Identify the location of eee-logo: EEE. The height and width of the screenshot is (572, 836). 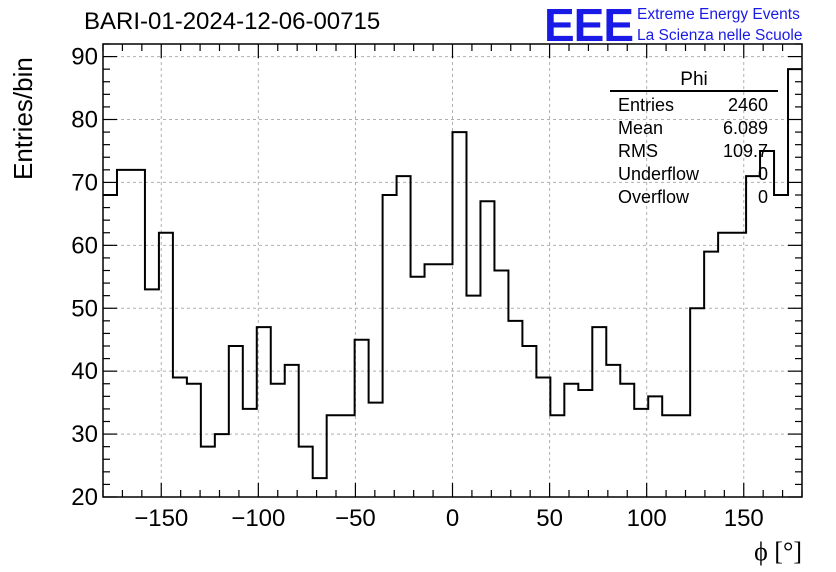
(589, 25).